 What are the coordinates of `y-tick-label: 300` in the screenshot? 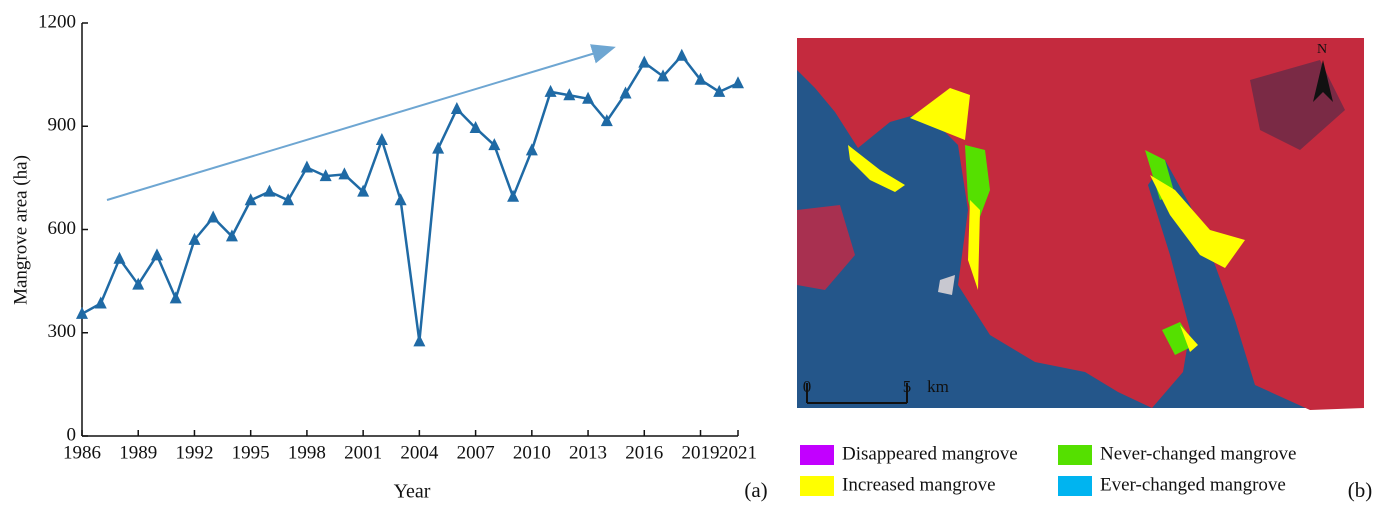 It's located at (62, 331).